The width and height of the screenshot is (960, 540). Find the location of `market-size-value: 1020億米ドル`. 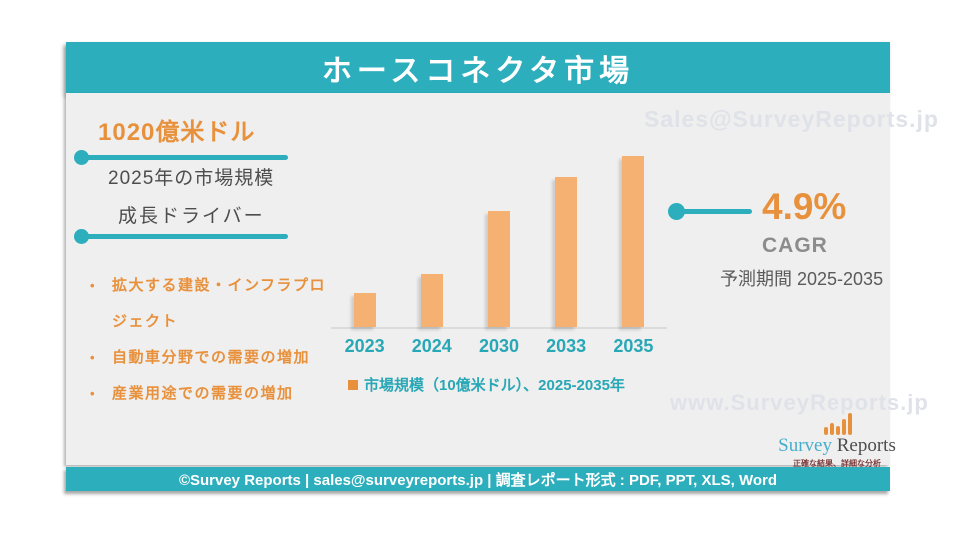

market-size-value: 1020億米ドル is located at coordinates (177, 132).